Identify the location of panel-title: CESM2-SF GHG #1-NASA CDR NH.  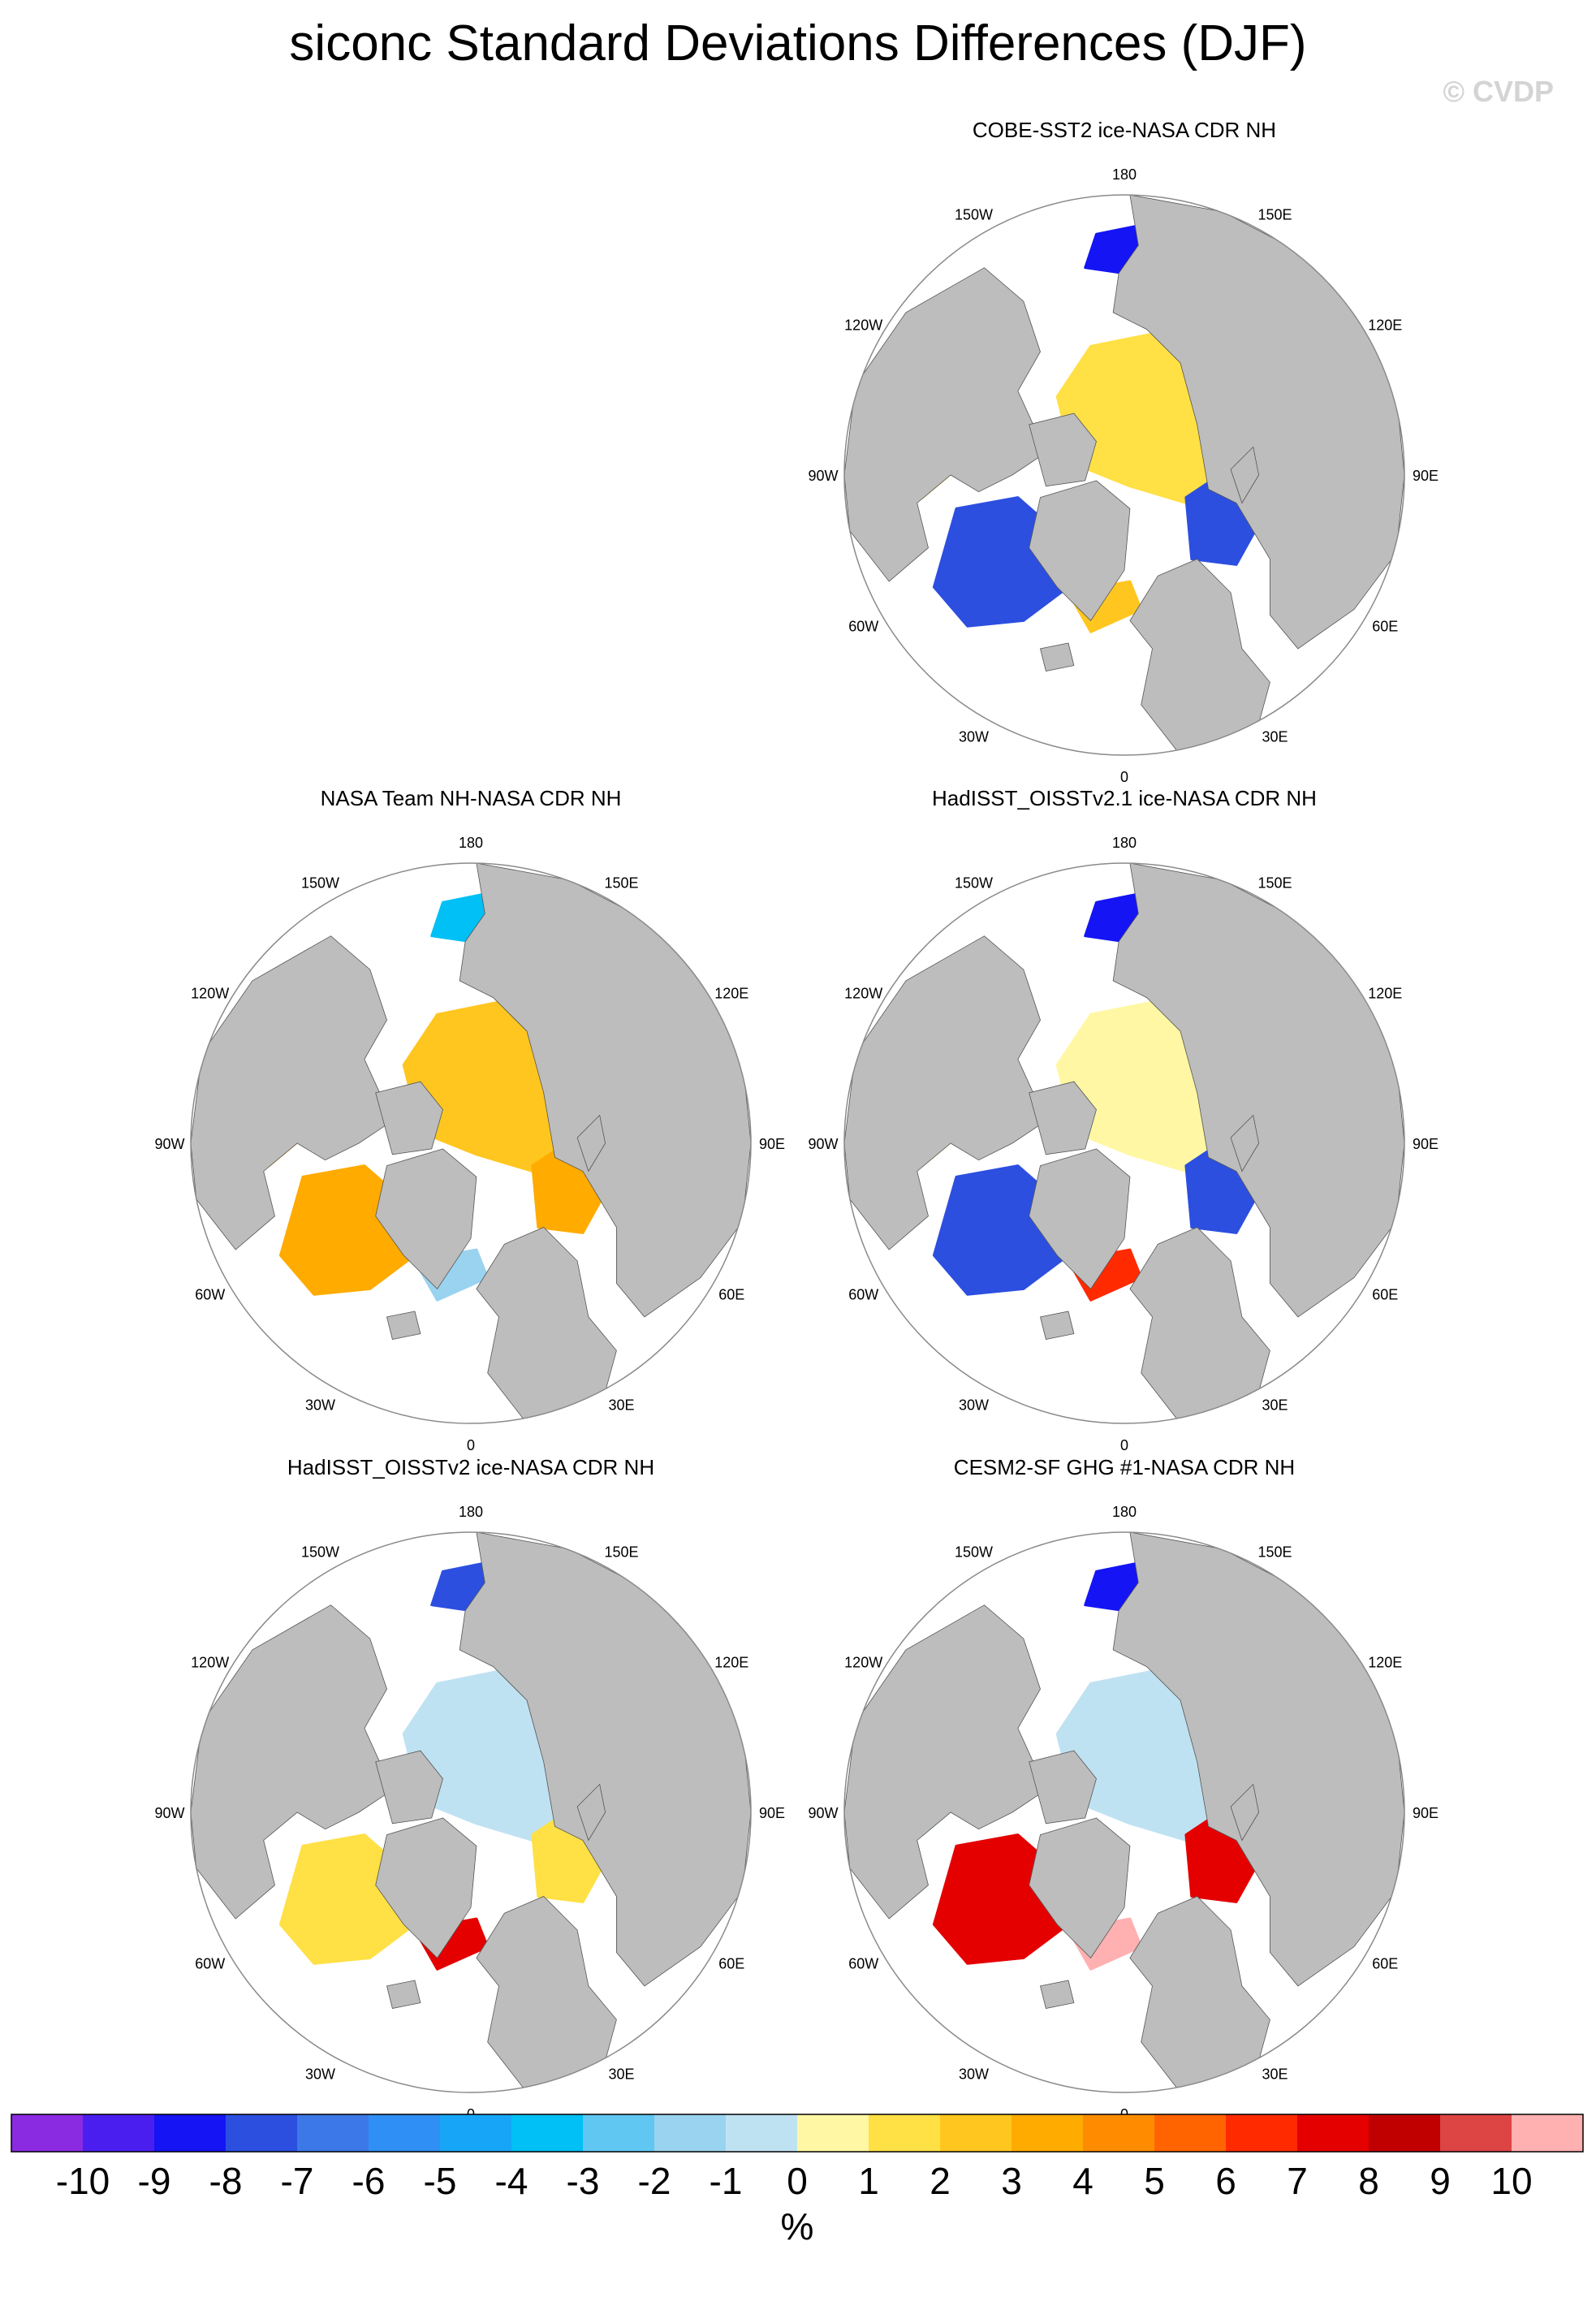
(1124, 1467).